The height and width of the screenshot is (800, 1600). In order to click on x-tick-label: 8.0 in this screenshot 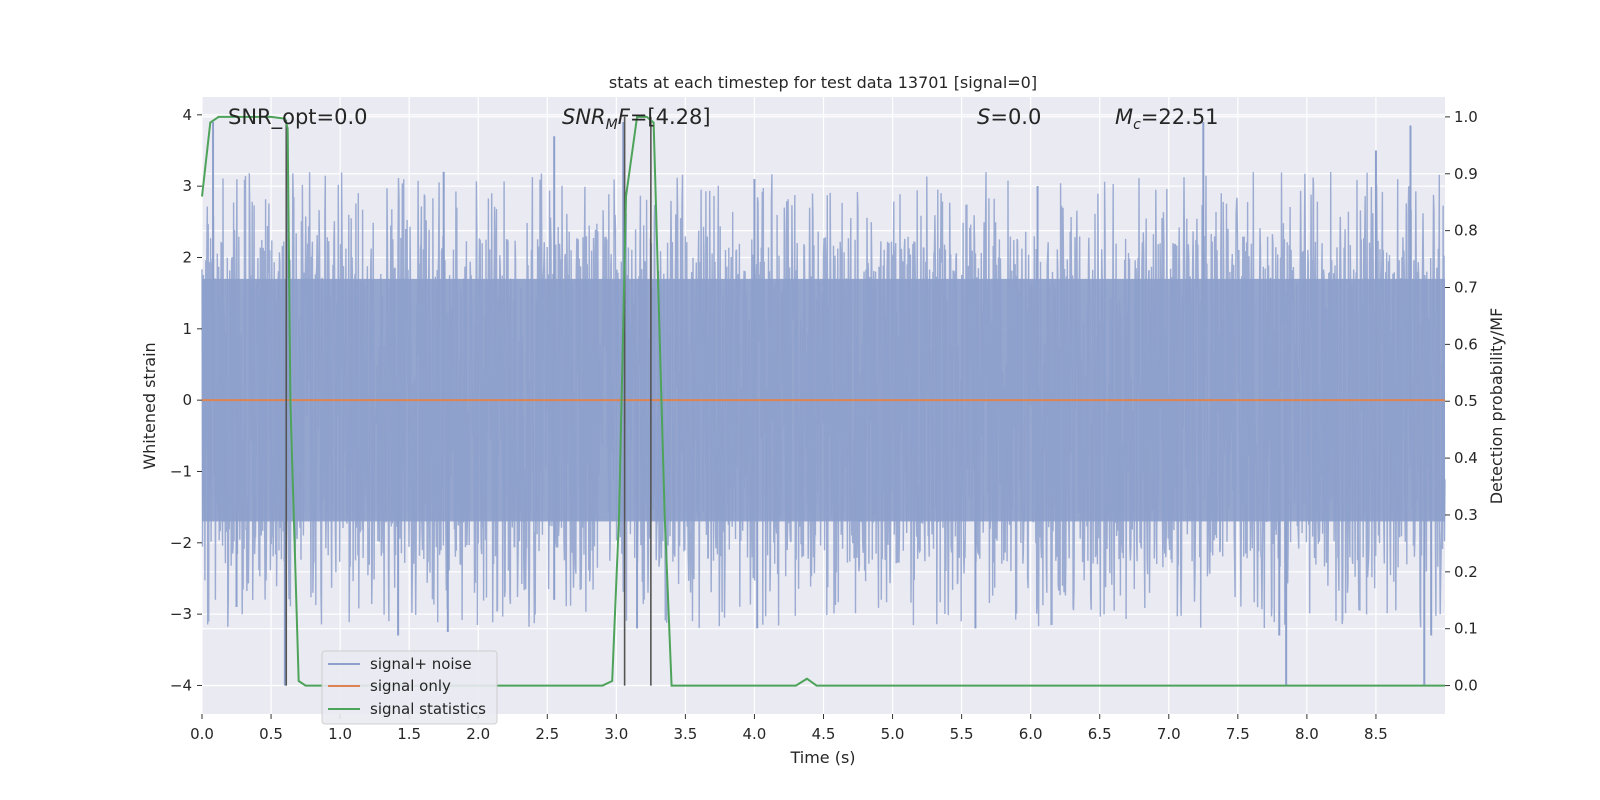, I will do `click(1307, 734)`.